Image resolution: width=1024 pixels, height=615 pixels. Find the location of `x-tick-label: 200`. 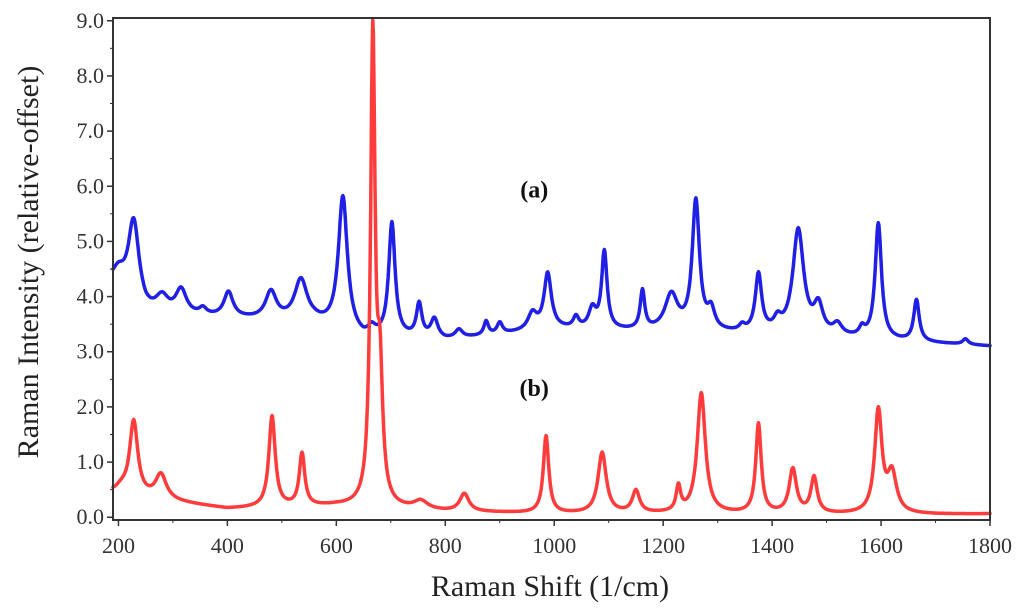

x-tick-label: 200 is located at coordinates (118, 545).